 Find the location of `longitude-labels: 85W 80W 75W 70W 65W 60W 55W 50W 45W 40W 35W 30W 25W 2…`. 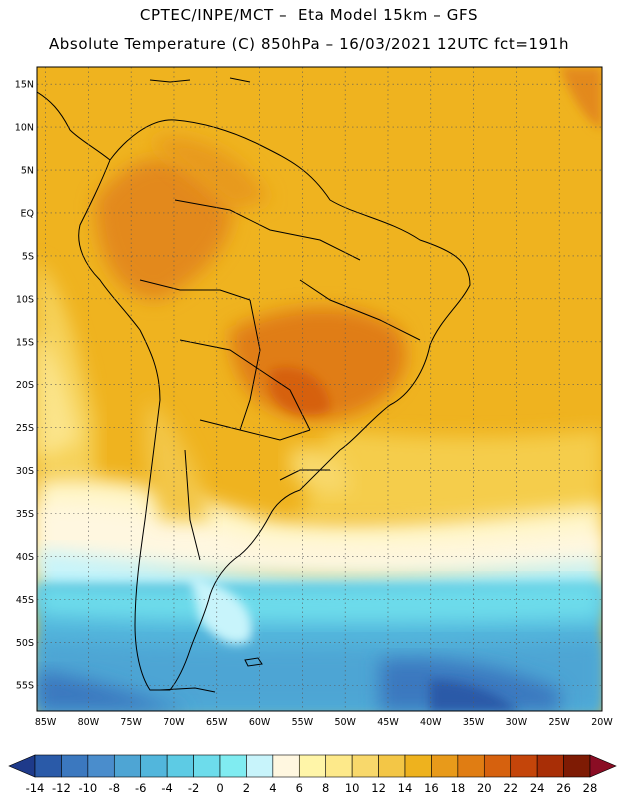

longitude-labels: 85W 80W 75W 70W 65W 60W 55W 50W 45W 40W 35W 30W 25W 2… is located at coordinates (324, 722).